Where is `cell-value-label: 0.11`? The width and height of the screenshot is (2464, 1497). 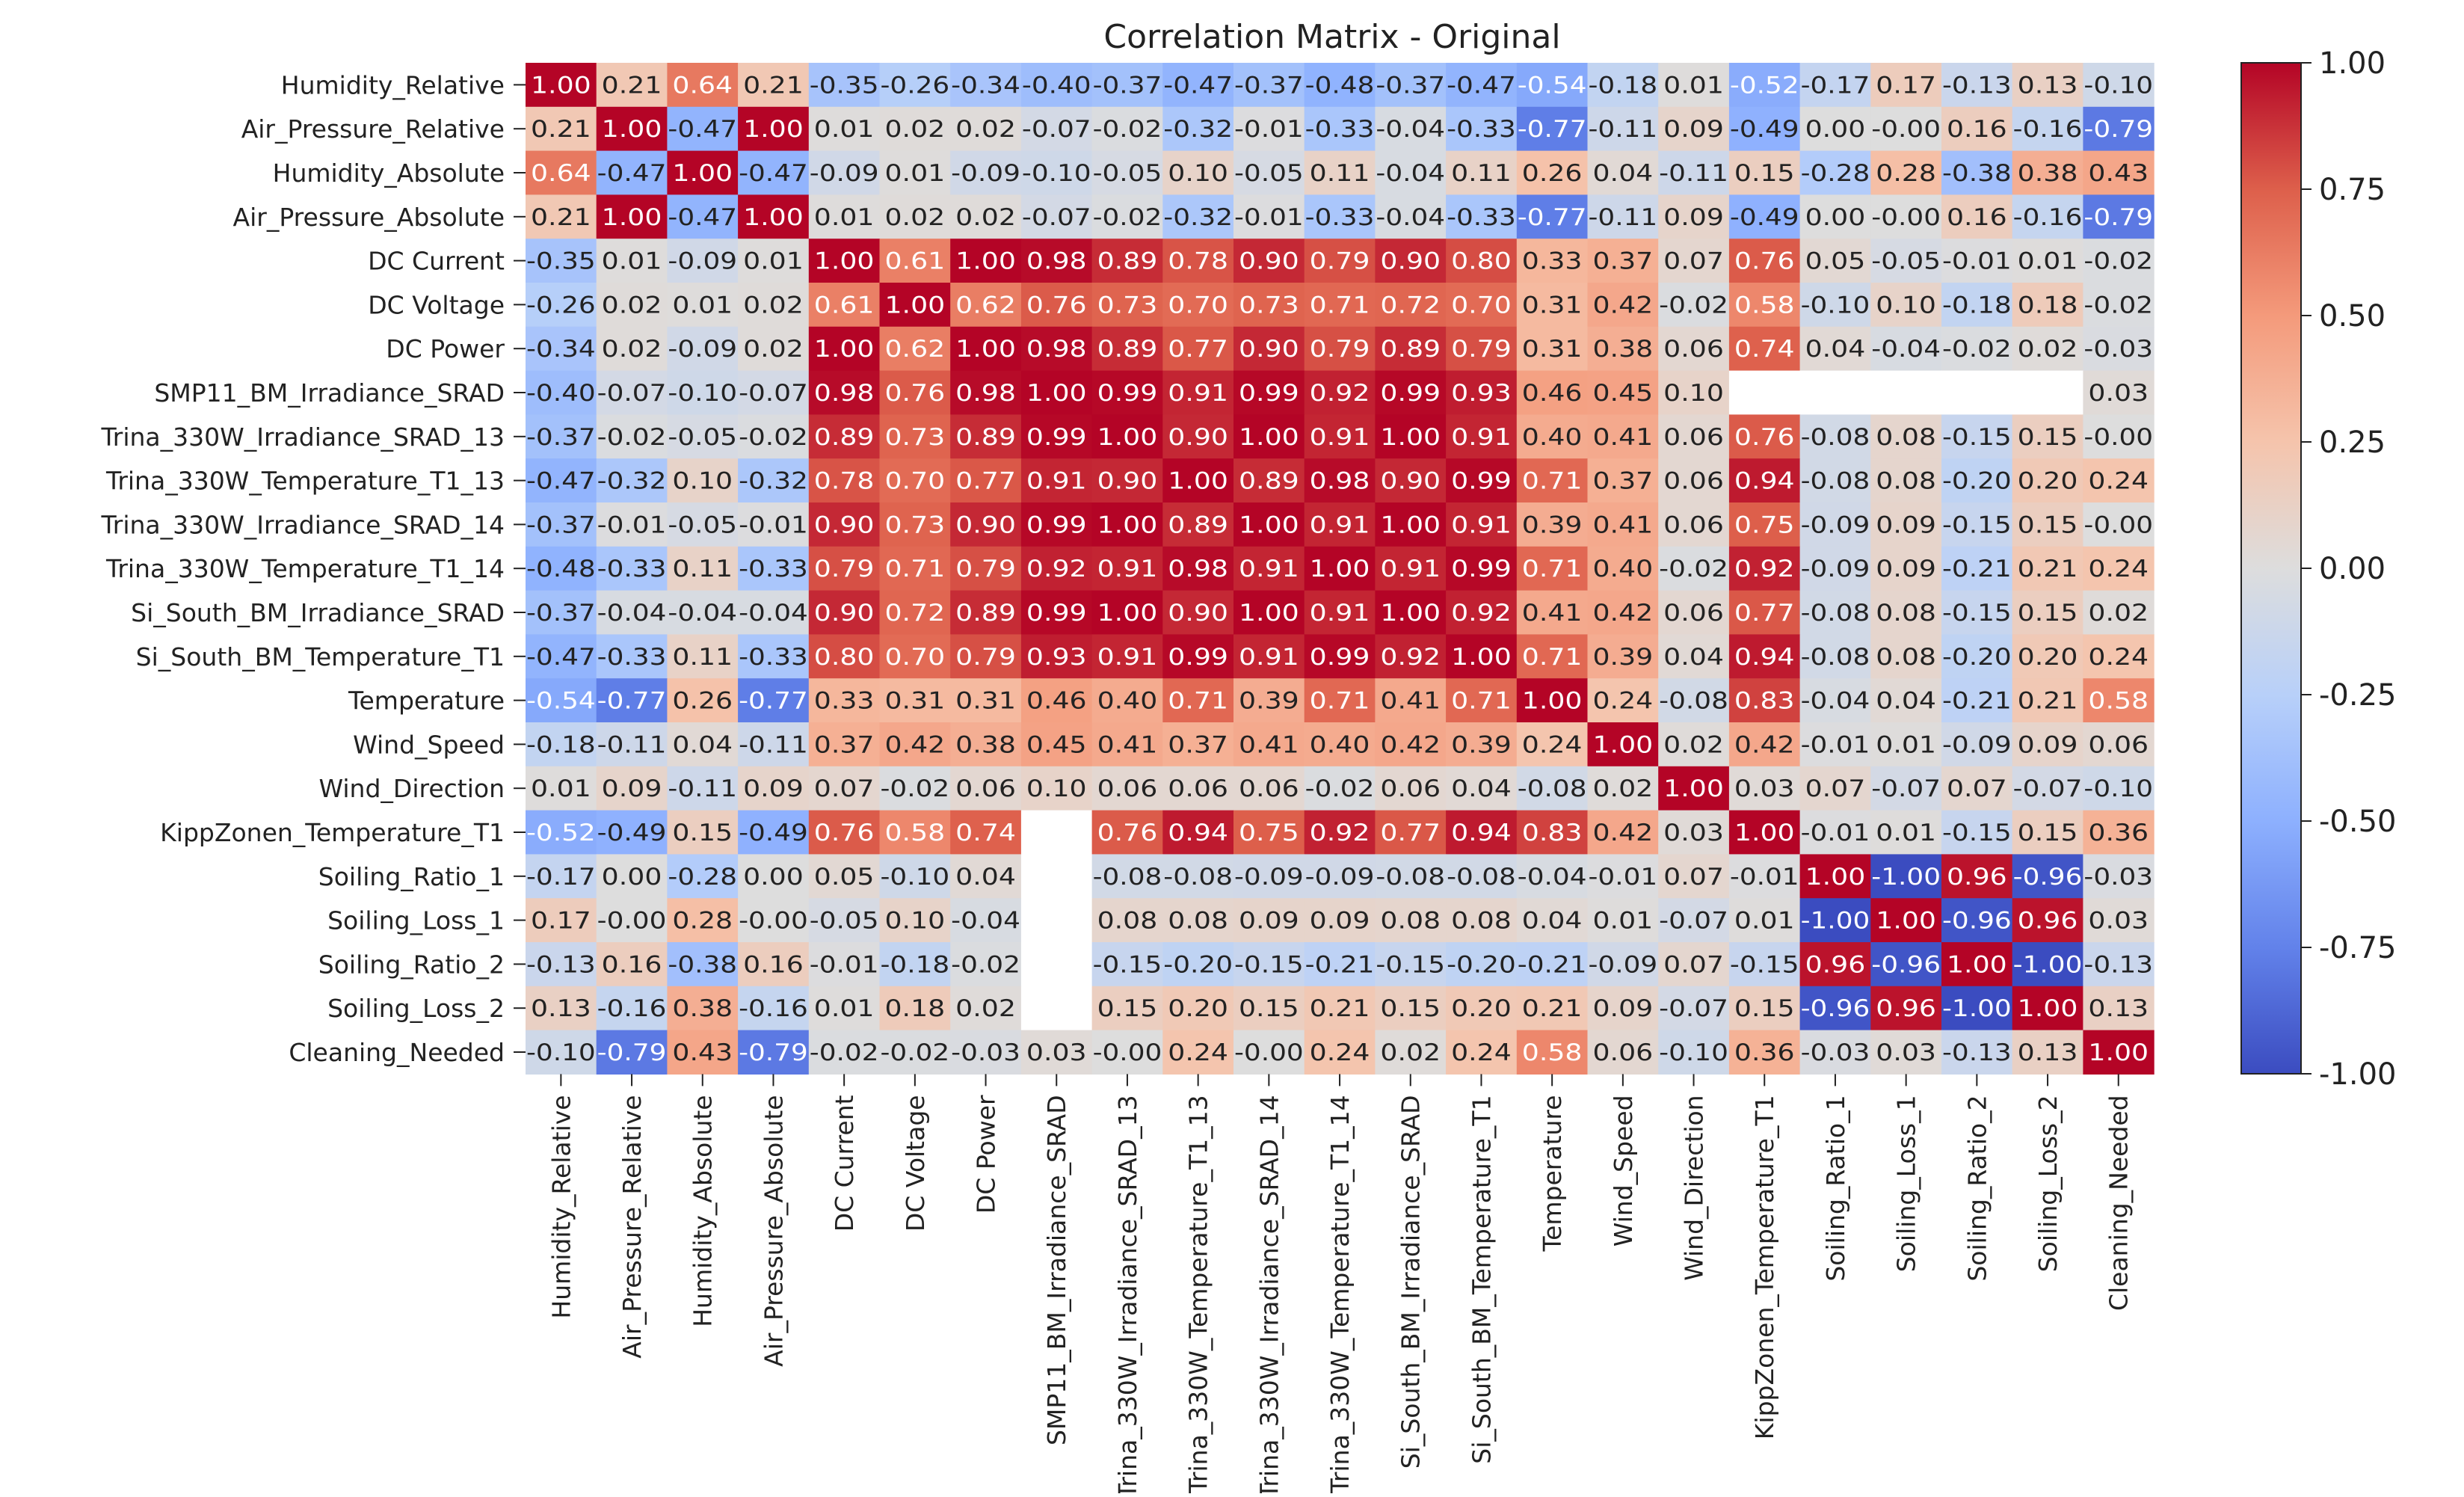 cell-value-label: 0.11 is located at coordinates (1481, 173).